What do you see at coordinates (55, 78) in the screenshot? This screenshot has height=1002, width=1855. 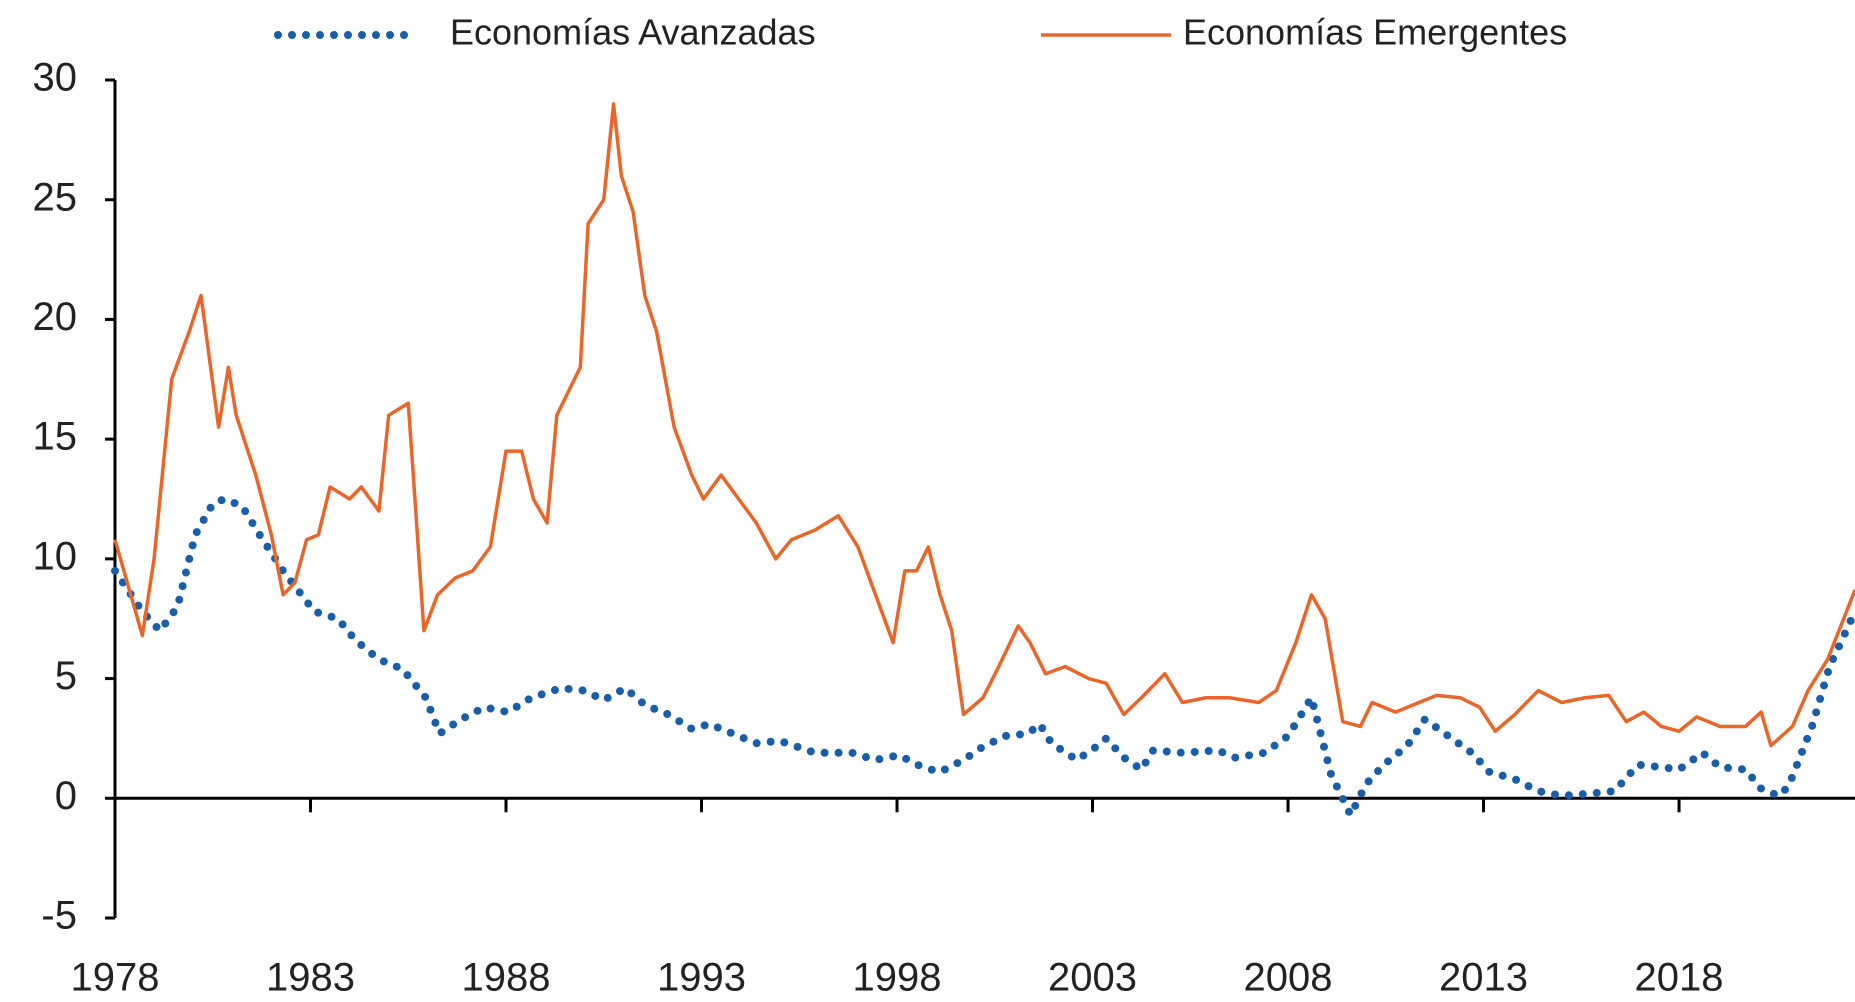 I see `y-tick-label: 30` at bounding box center [55, 78].